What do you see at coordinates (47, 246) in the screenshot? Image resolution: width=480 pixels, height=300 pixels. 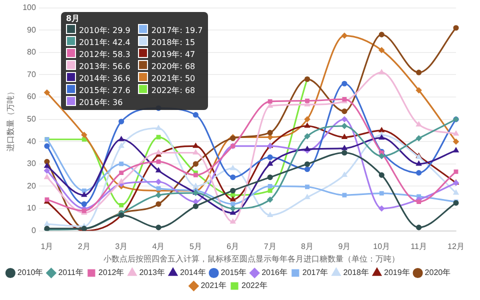 I see `x-tick-label: 1月` at bounding box center [47, 246].